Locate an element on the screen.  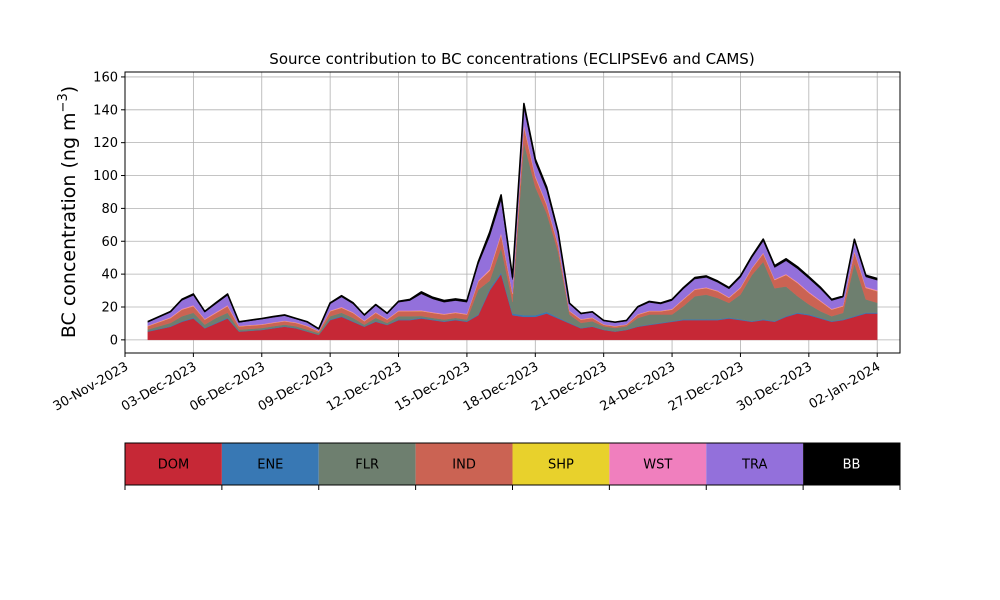
x-tick-label: 24-Dec-2023 is located at coordinates (638, 386).